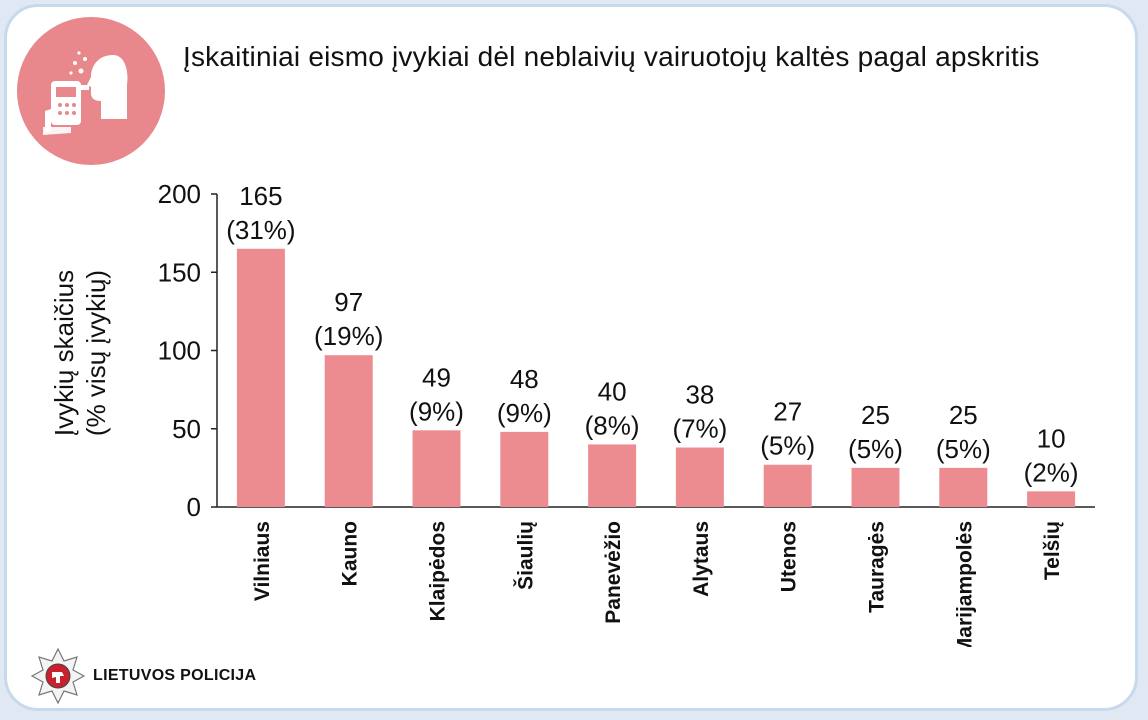  I want to click on x-tick-label: Kauno, so click(350, 553).